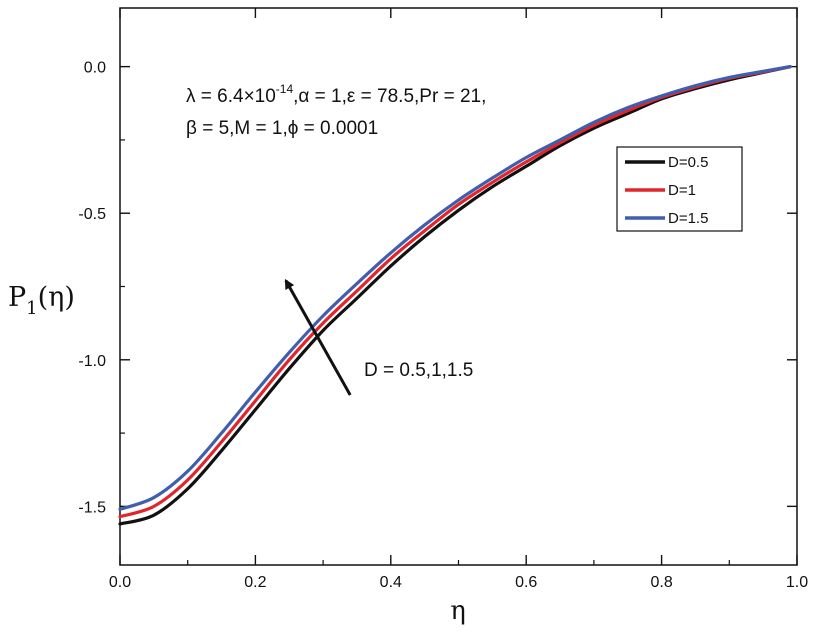 The image size is (815, 633). Describe the element at coordinates (92, 214) in the screenshot. I see `y-tick-label: -0.5` at that location.